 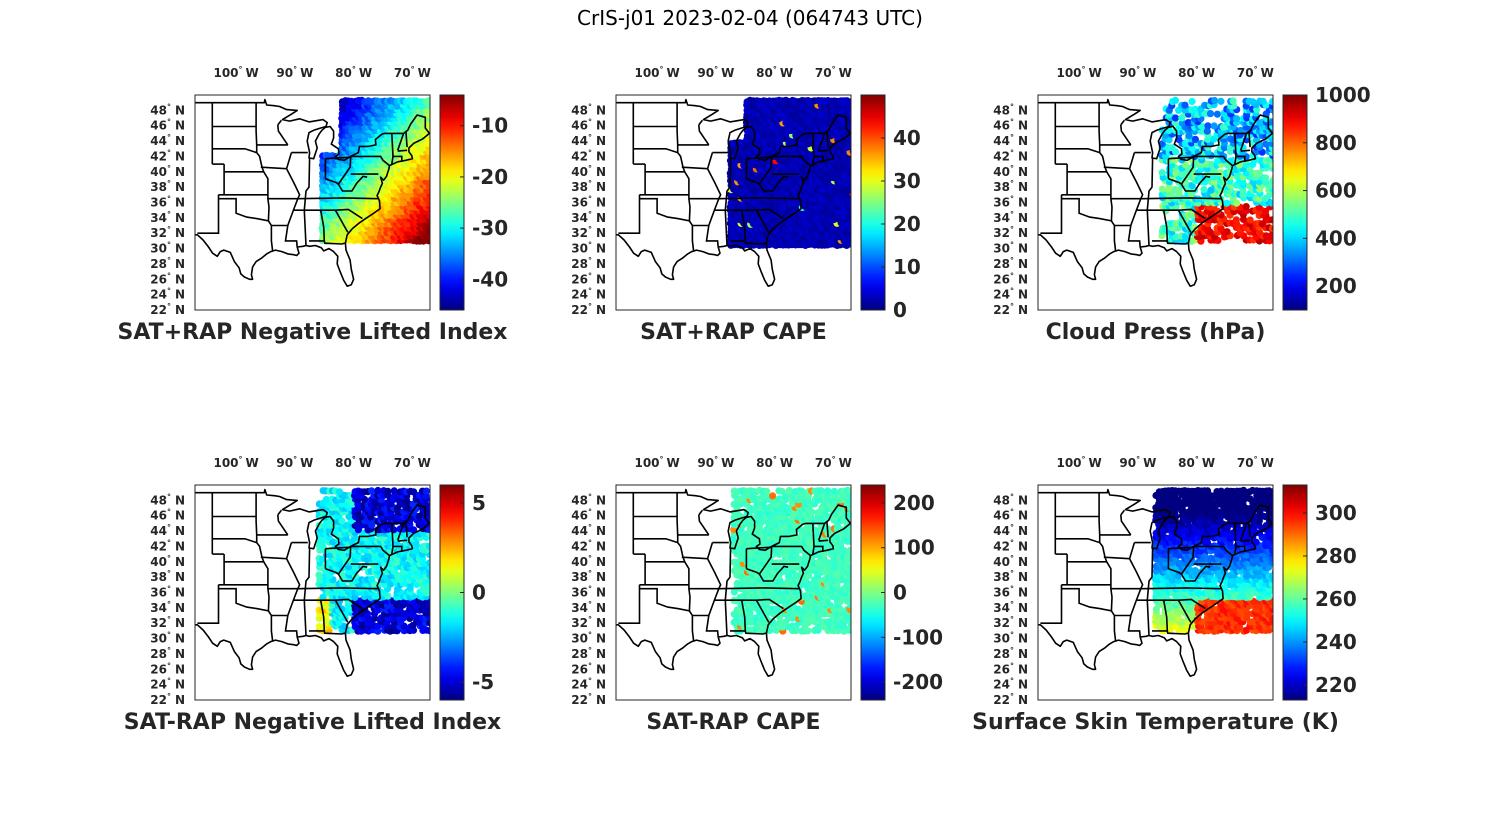 I want to click on panel-caption: SAT+RAP CAPE, so click(x=733, y=332).